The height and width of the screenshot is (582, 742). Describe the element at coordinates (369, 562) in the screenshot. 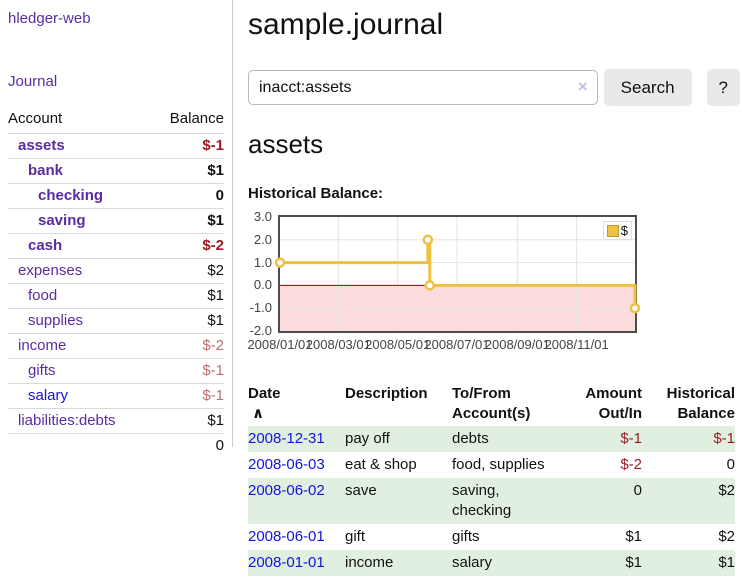

I see `transaction-description: income` at that location.